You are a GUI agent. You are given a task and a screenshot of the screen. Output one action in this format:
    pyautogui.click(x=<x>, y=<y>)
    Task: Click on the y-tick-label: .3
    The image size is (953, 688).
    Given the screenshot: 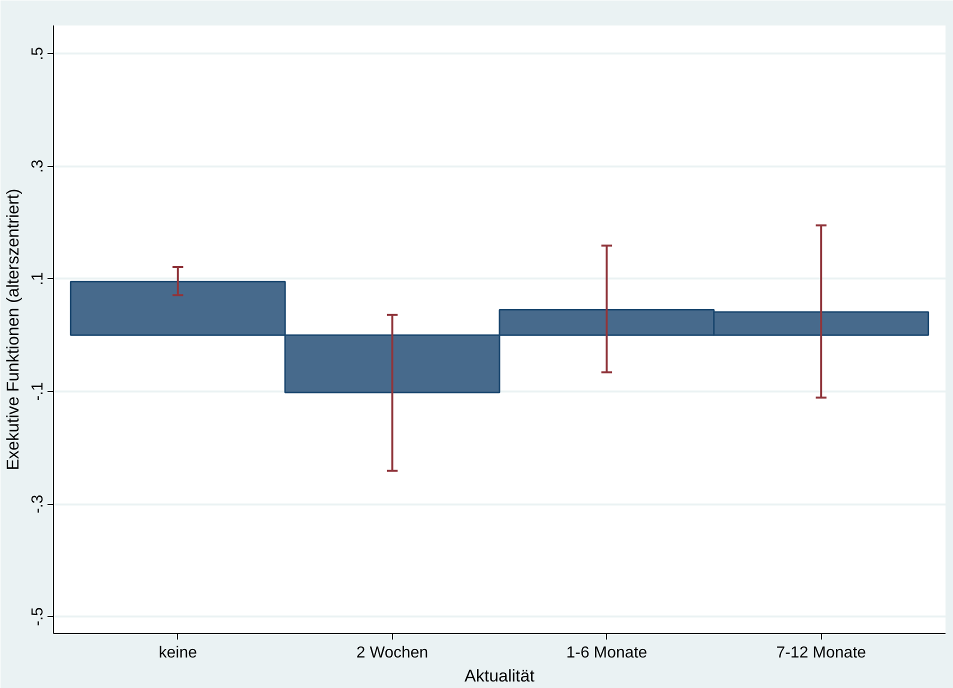 What is the action you would take?
    pyautogui.click(x=38, y=166)
    